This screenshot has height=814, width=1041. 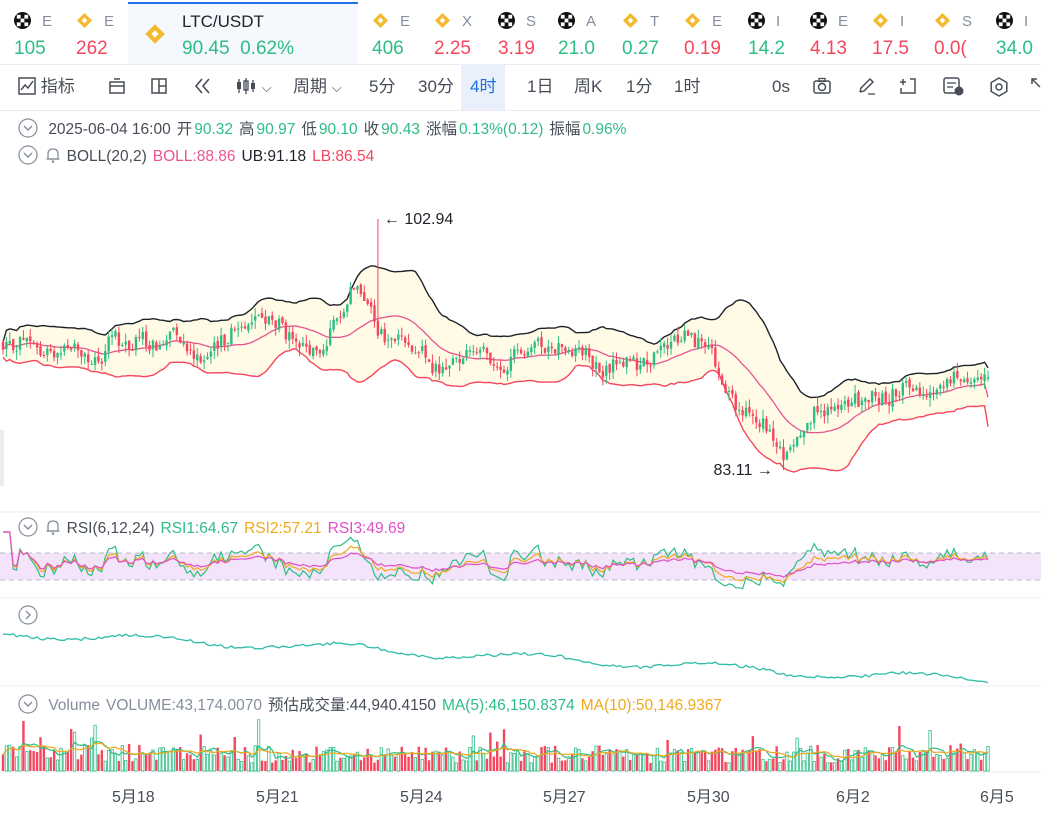 What do you see at coordinates (483, 87) in the screenshot?
I see `interval-tab: 4时` at bounding box center [483, 87].